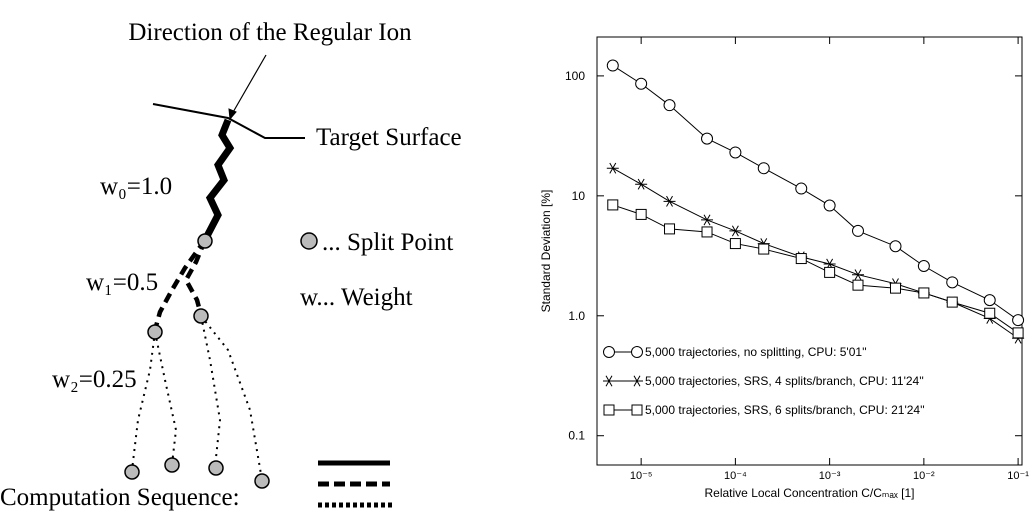 Image resolution: width=1034 pixels, height=520 pixels. What do you see at coordinates (810, 493) in the screenshot?
I see `x-axis-label: Relative Local Concentration C/Cₘₐₓ [1]` at bounding box center [810, 493].